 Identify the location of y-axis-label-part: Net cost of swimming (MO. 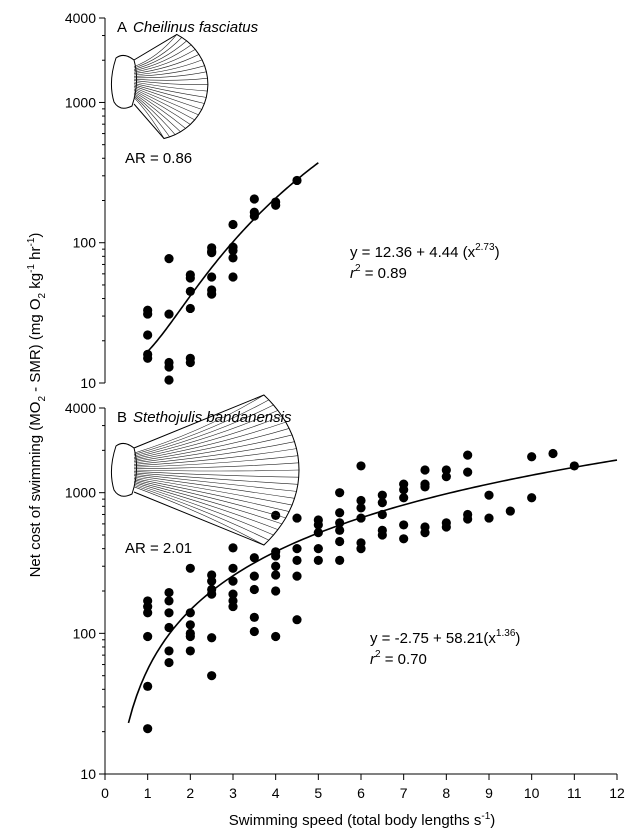
(35, 490).